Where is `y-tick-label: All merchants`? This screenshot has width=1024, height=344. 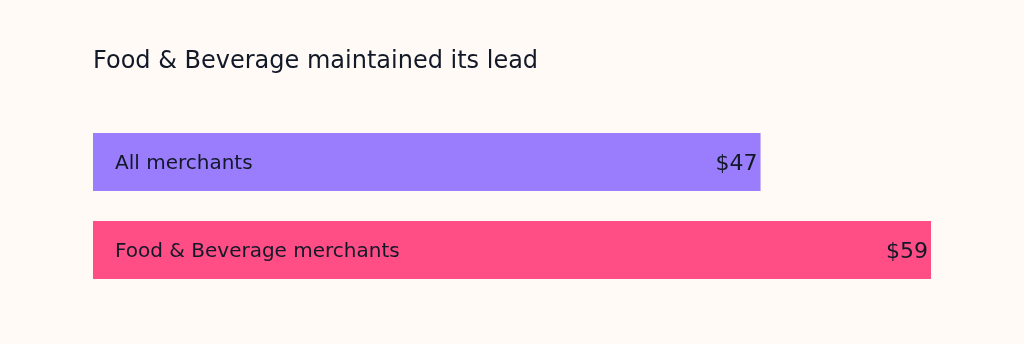 y-tick-label: All merchants is located at coordinates (184, 162).